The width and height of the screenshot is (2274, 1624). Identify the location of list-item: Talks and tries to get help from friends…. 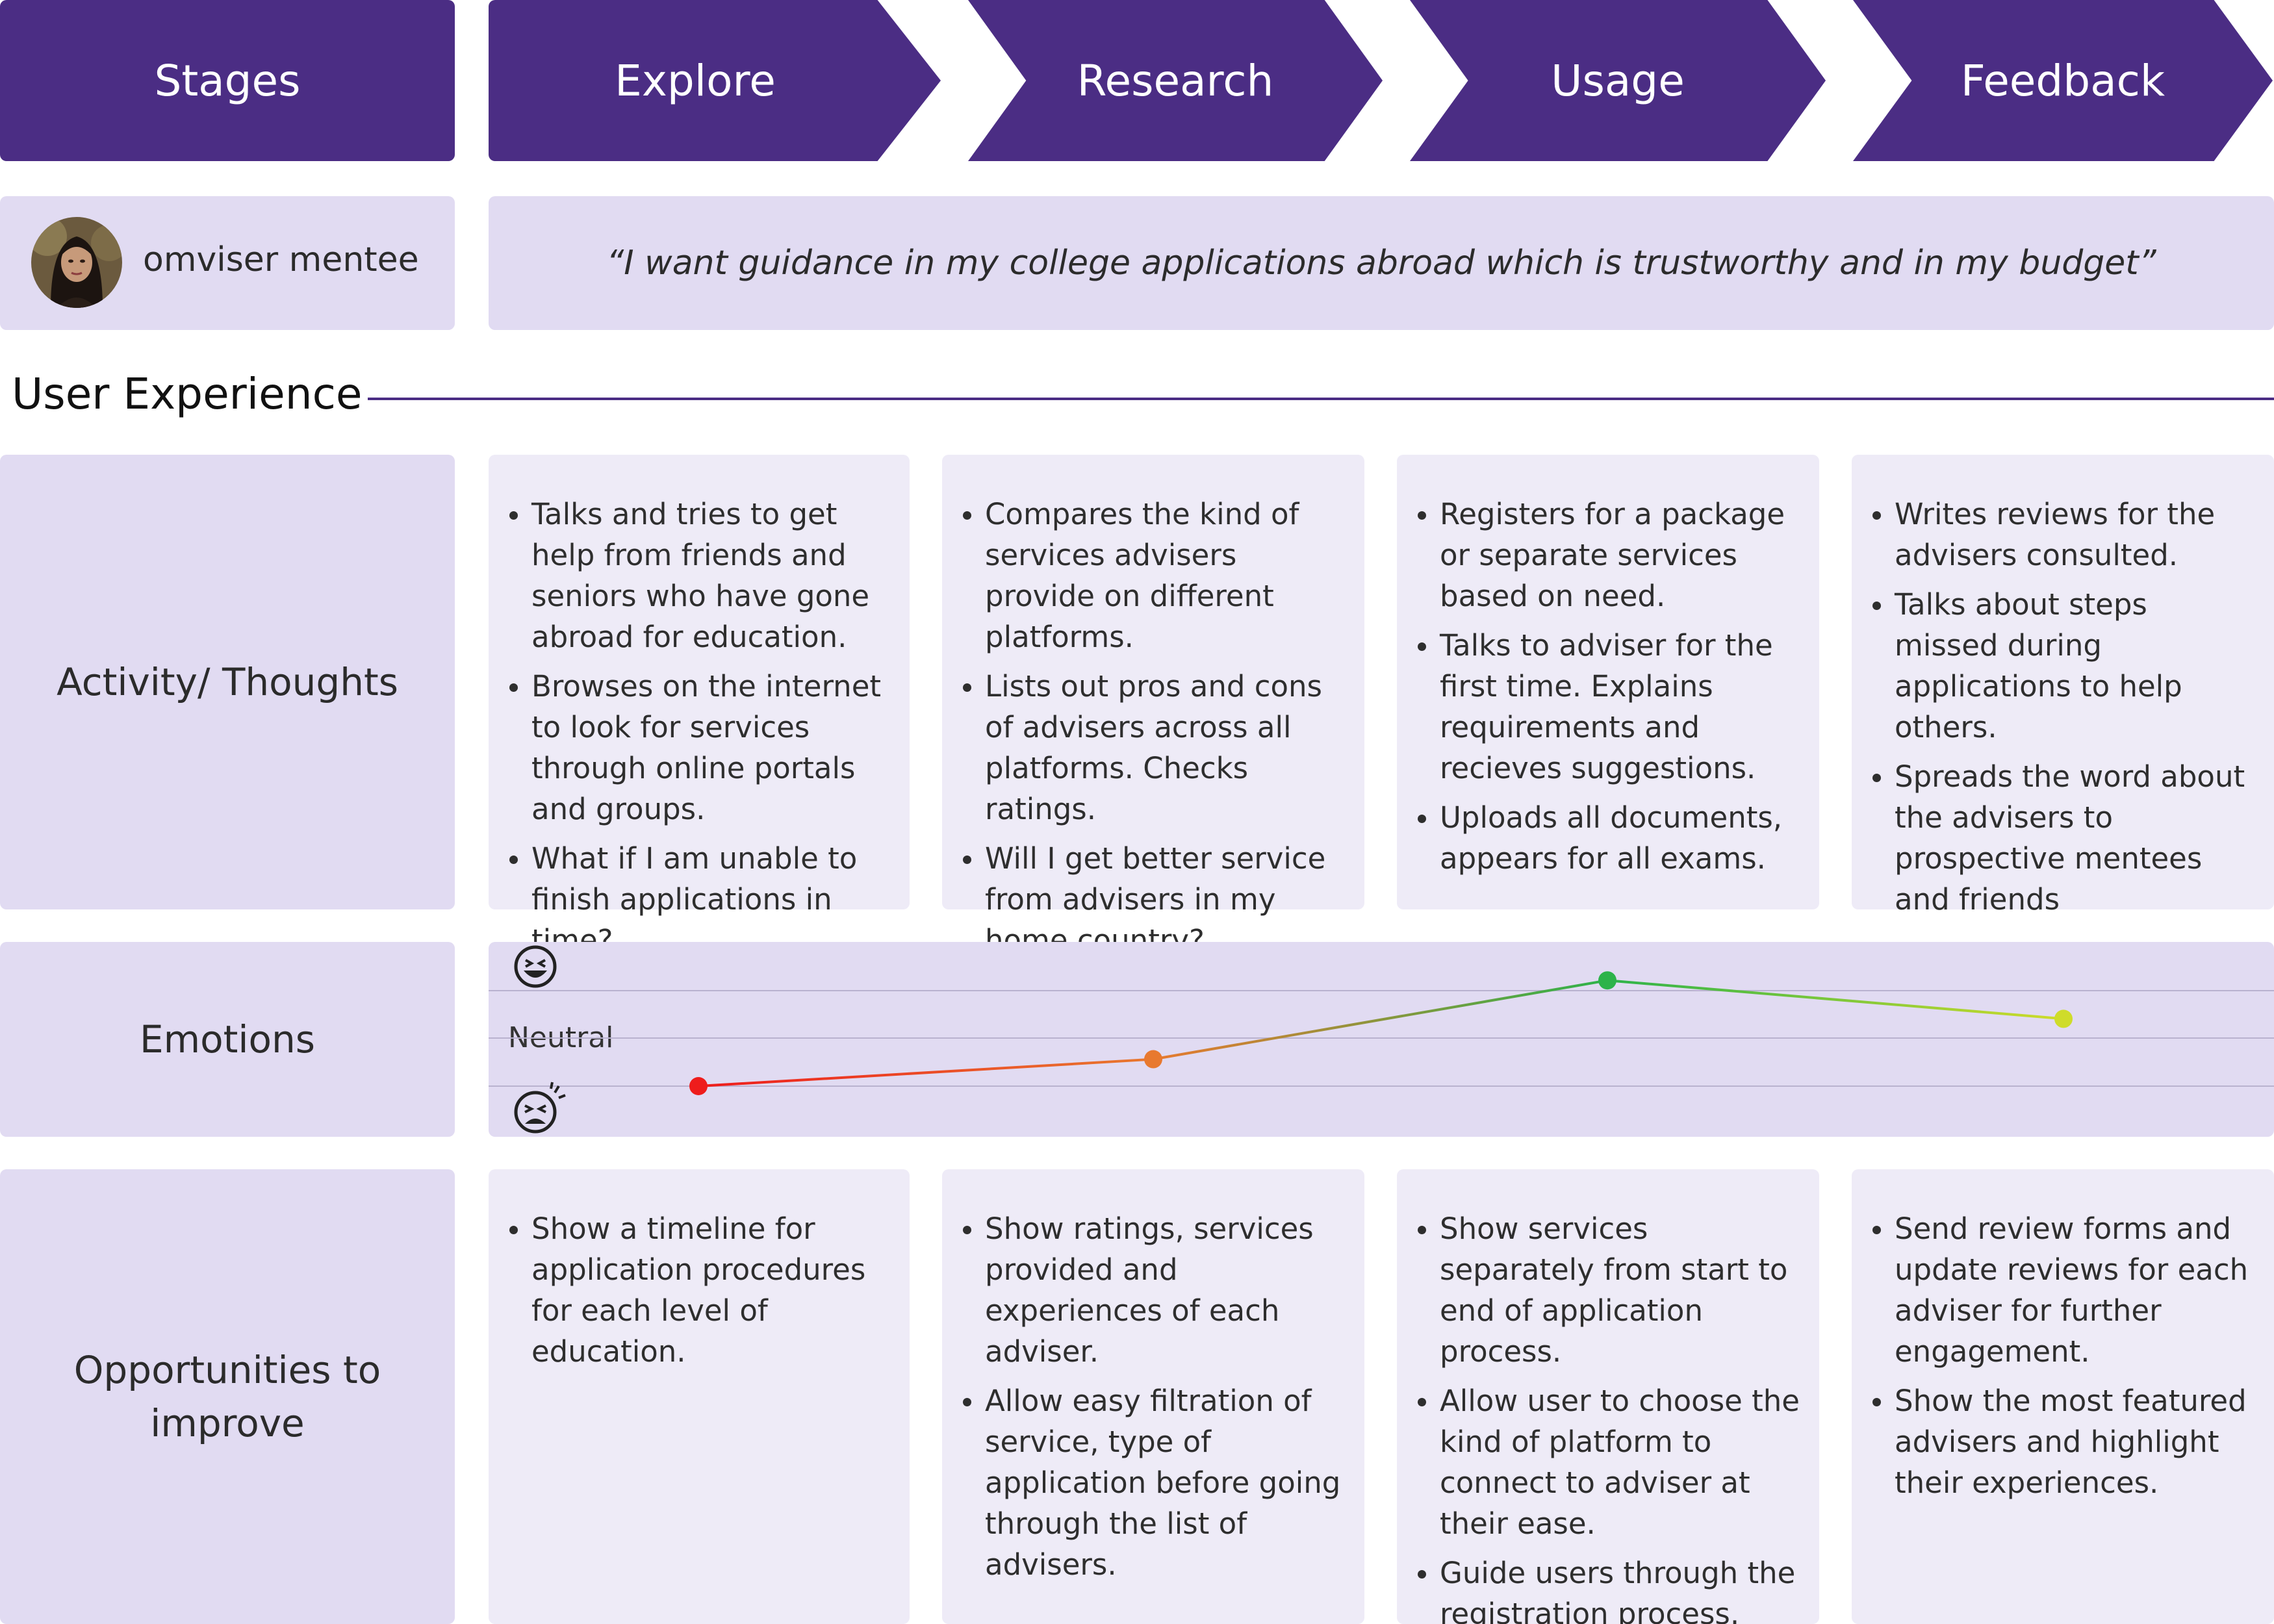
(701, 575).